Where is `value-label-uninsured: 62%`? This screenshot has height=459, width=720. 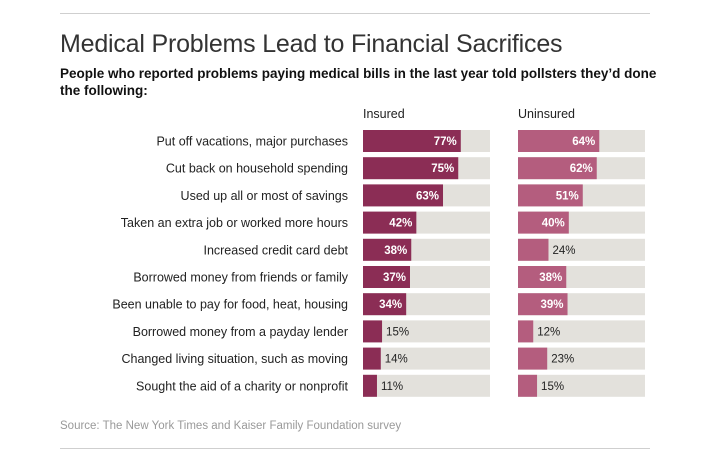
value-label-uninsured: 62% is located at coordinates (581, 169).